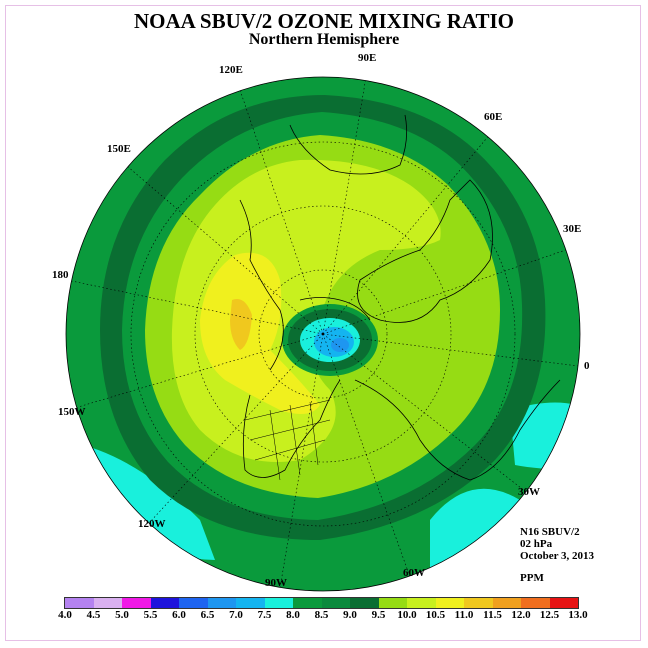 Image resolution: width=648 pixels, height=648 pixels. I want to click on map-title: NOAA SBUV/2 OZONE MIXING RATIO, so click(324, 21).